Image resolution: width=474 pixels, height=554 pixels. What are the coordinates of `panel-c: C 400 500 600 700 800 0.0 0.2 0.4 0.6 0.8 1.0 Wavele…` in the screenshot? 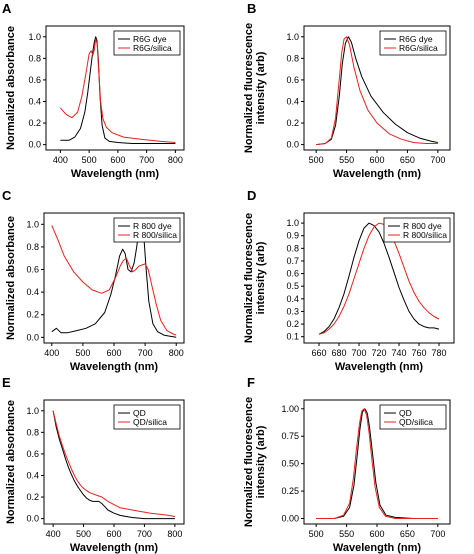 It's located at (93, 280).